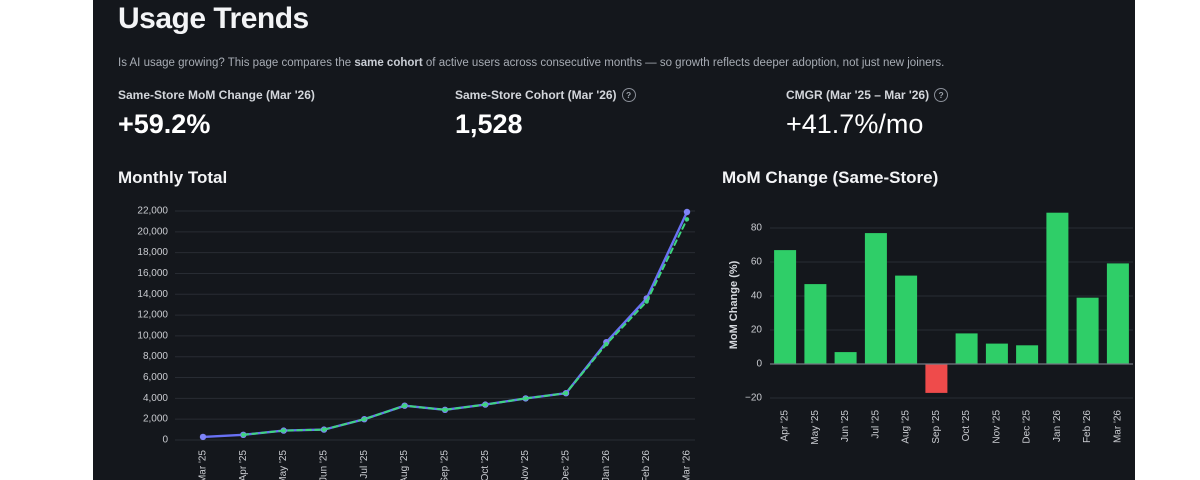  I want to click on svg-text: Mar '25, so click(203, 465).